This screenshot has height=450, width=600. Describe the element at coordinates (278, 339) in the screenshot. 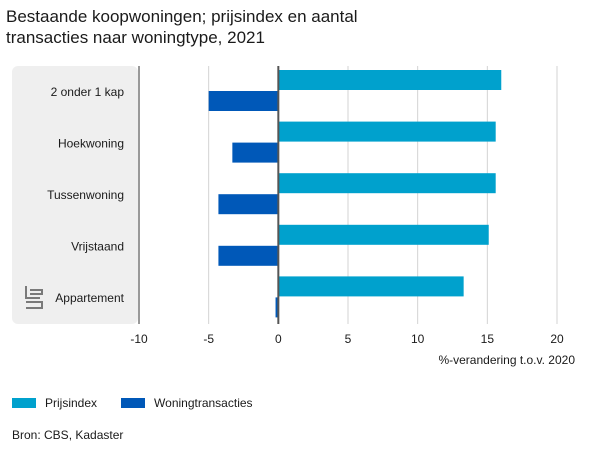

I see `x-tick-label: 0` at that location.